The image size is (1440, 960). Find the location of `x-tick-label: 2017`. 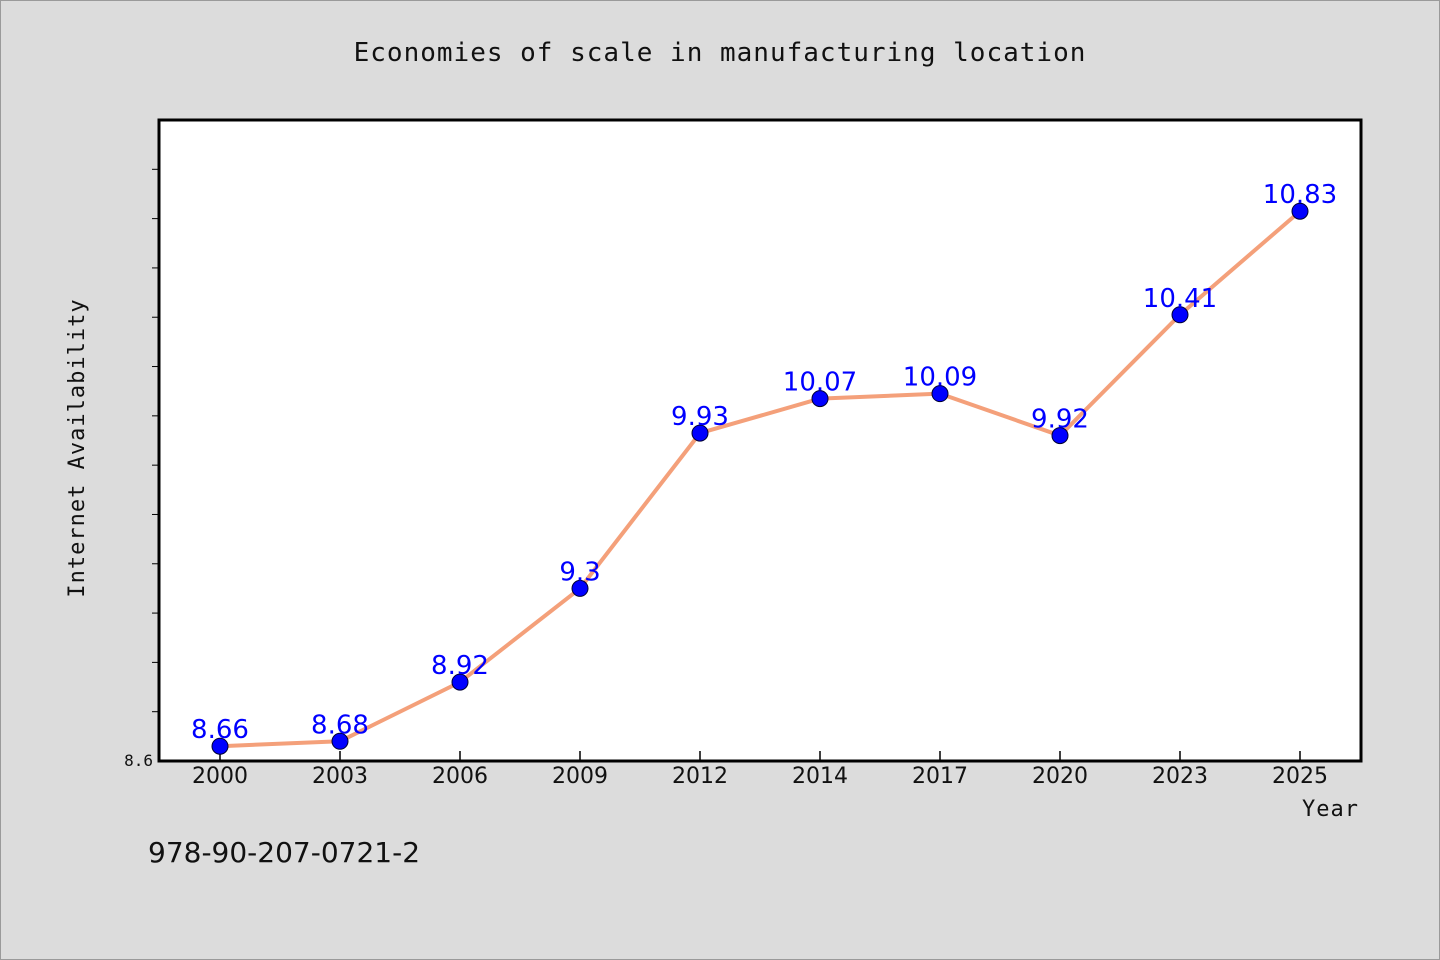

x-tick-label: 2017 is located at coordinates (940, 776).